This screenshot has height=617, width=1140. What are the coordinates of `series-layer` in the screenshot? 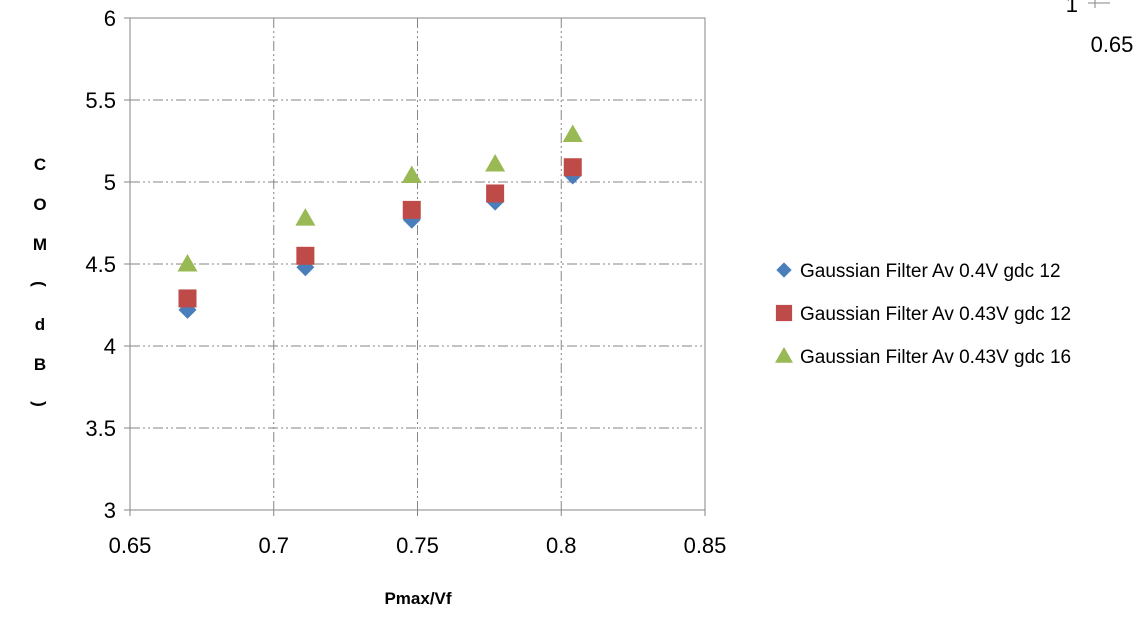 It's located at (380, 221).